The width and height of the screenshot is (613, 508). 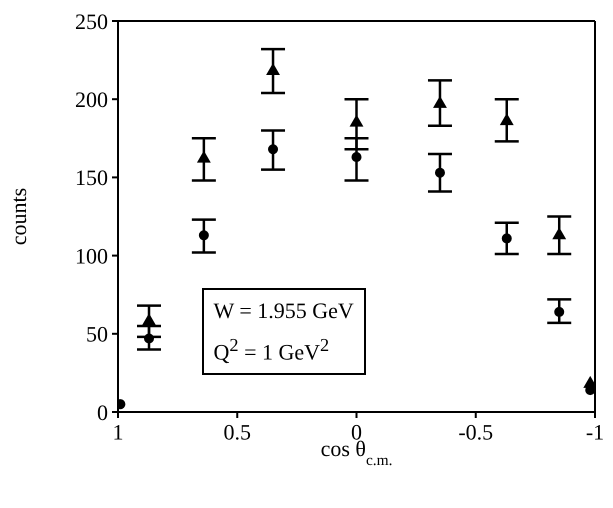 What do you see at coordinates (118, 432) in the screenshot?
I see `x-tick-label: 1` at bounding box center [118, 432].